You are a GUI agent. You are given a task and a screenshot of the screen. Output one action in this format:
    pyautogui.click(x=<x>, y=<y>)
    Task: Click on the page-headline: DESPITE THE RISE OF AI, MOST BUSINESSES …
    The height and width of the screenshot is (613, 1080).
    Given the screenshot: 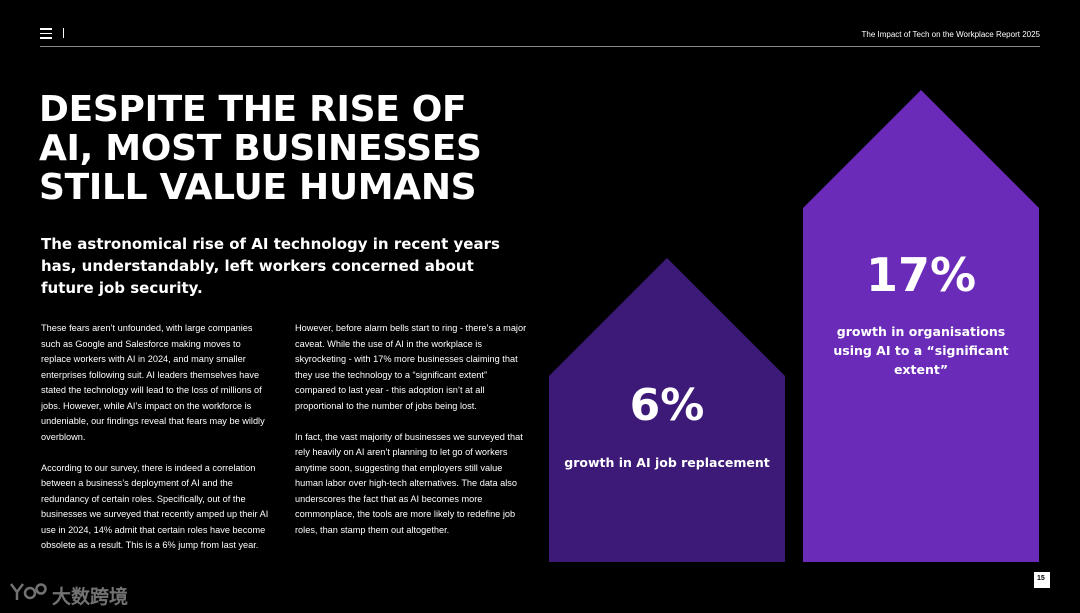 What is the action you would take?
    pyautogui.click(x=279, y=148)
    